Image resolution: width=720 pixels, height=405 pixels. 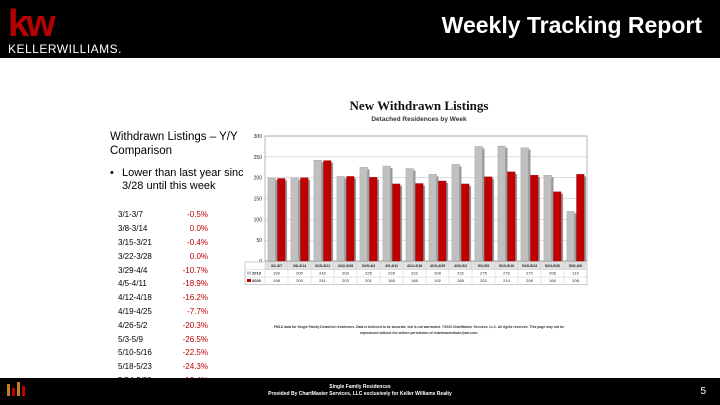 I want to click on week-label: 3/29-4/4, so click(x=133, y=270).